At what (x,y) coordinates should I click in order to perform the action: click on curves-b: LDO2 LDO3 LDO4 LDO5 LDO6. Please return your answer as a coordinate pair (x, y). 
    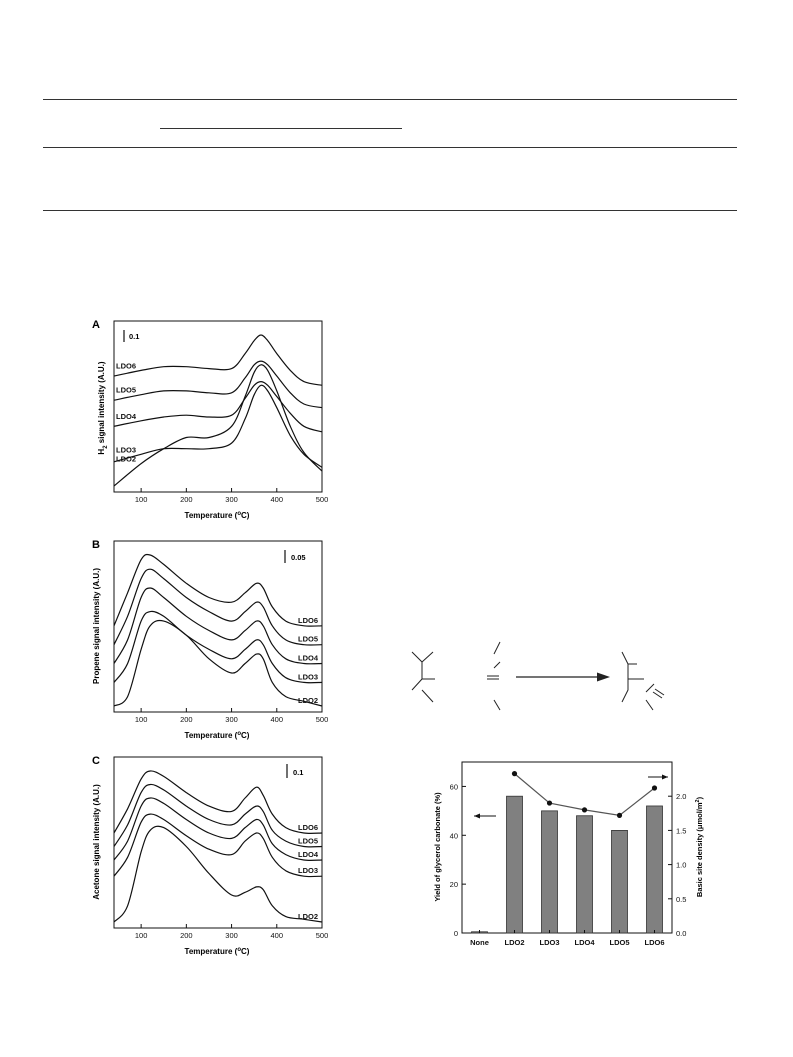
    Looking at the image, I should click on (218, 630).